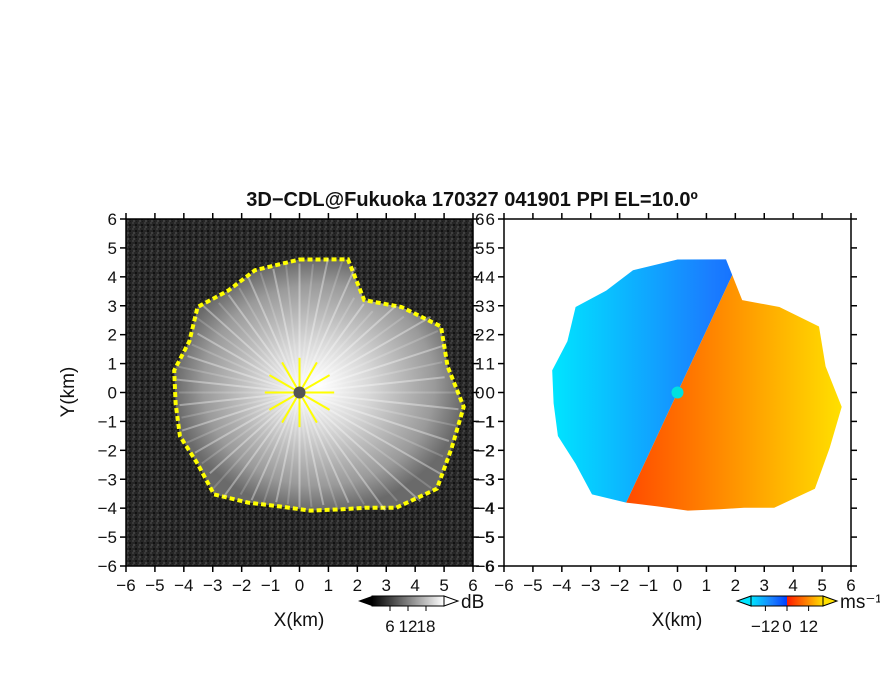  What do you see at coordinates (619, 585) in the screenshot?
I see `velocity-x-tick-label: −2` at bounding box center [619, 585].